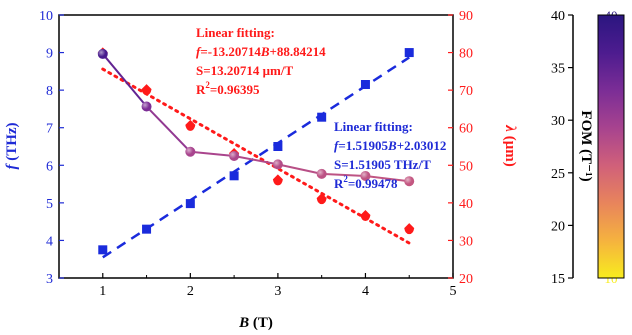 This screenshot has height=335, width=632. Describe the element at coordinates (49, 54) in the screenshot. I see `y-left-tick-label-6: 9` at that location.